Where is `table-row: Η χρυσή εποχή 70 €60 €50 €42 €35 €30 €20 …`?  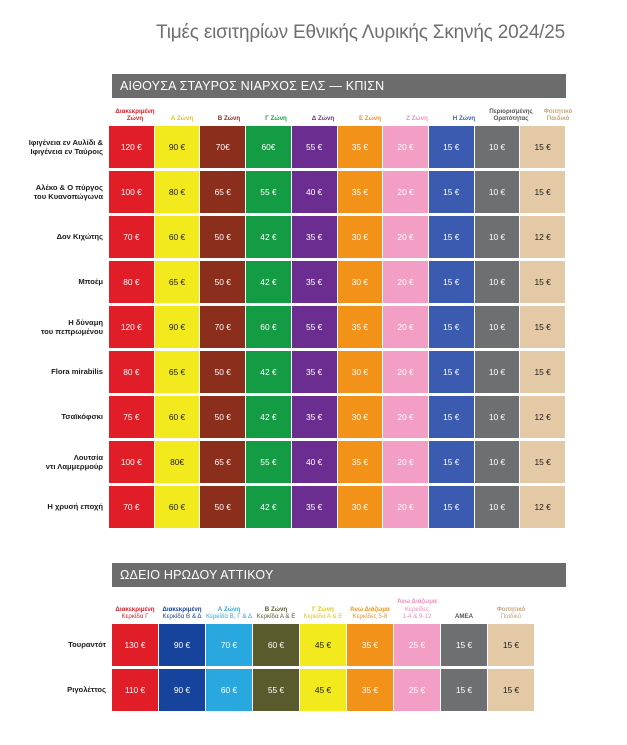 table-row: Η χρυσή εποχή 70 €60 €50 €42 €35 €30 €20 … is located at coordinates (283, 507).